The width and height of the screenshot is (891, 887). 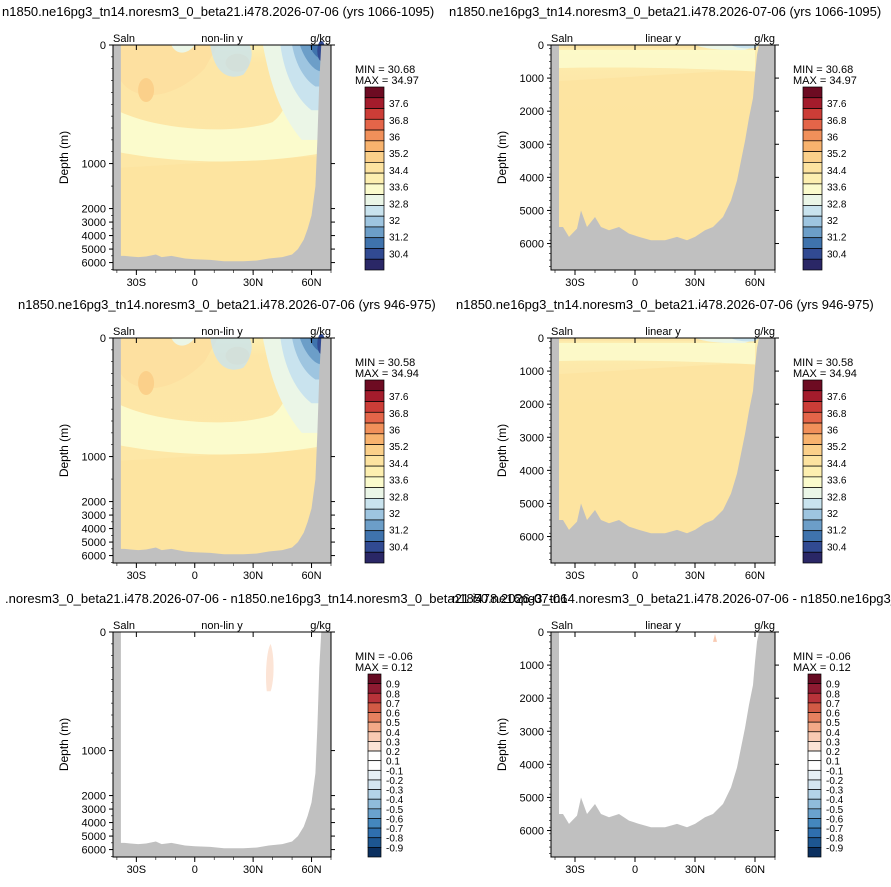 I want to click on colorbar-label: 0.1, so click(x=393, y=762).